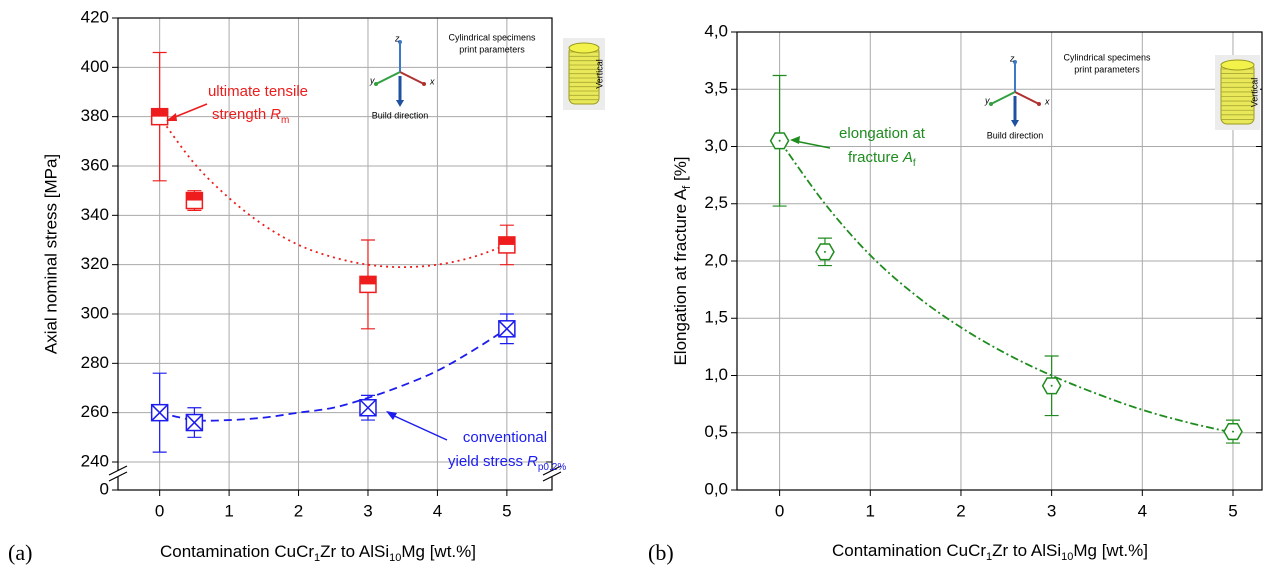  I want to click on y-tick-label: 4,0, so click(716, 30).